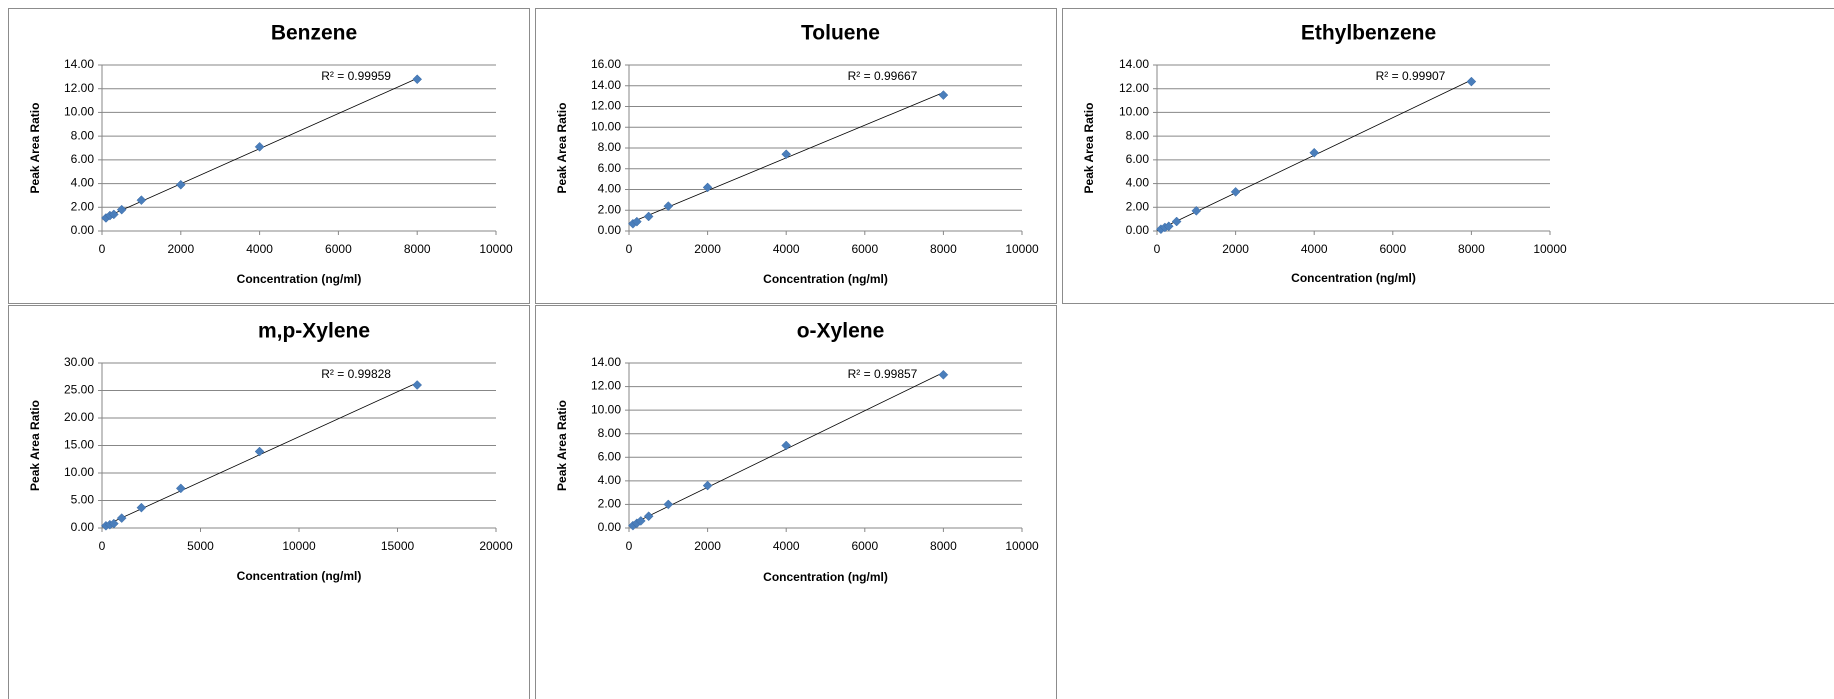  Describe the element at coordinates (356, 76) in the screenshot. I see `r-squared-annotation: R² = 0.99959` at that location.